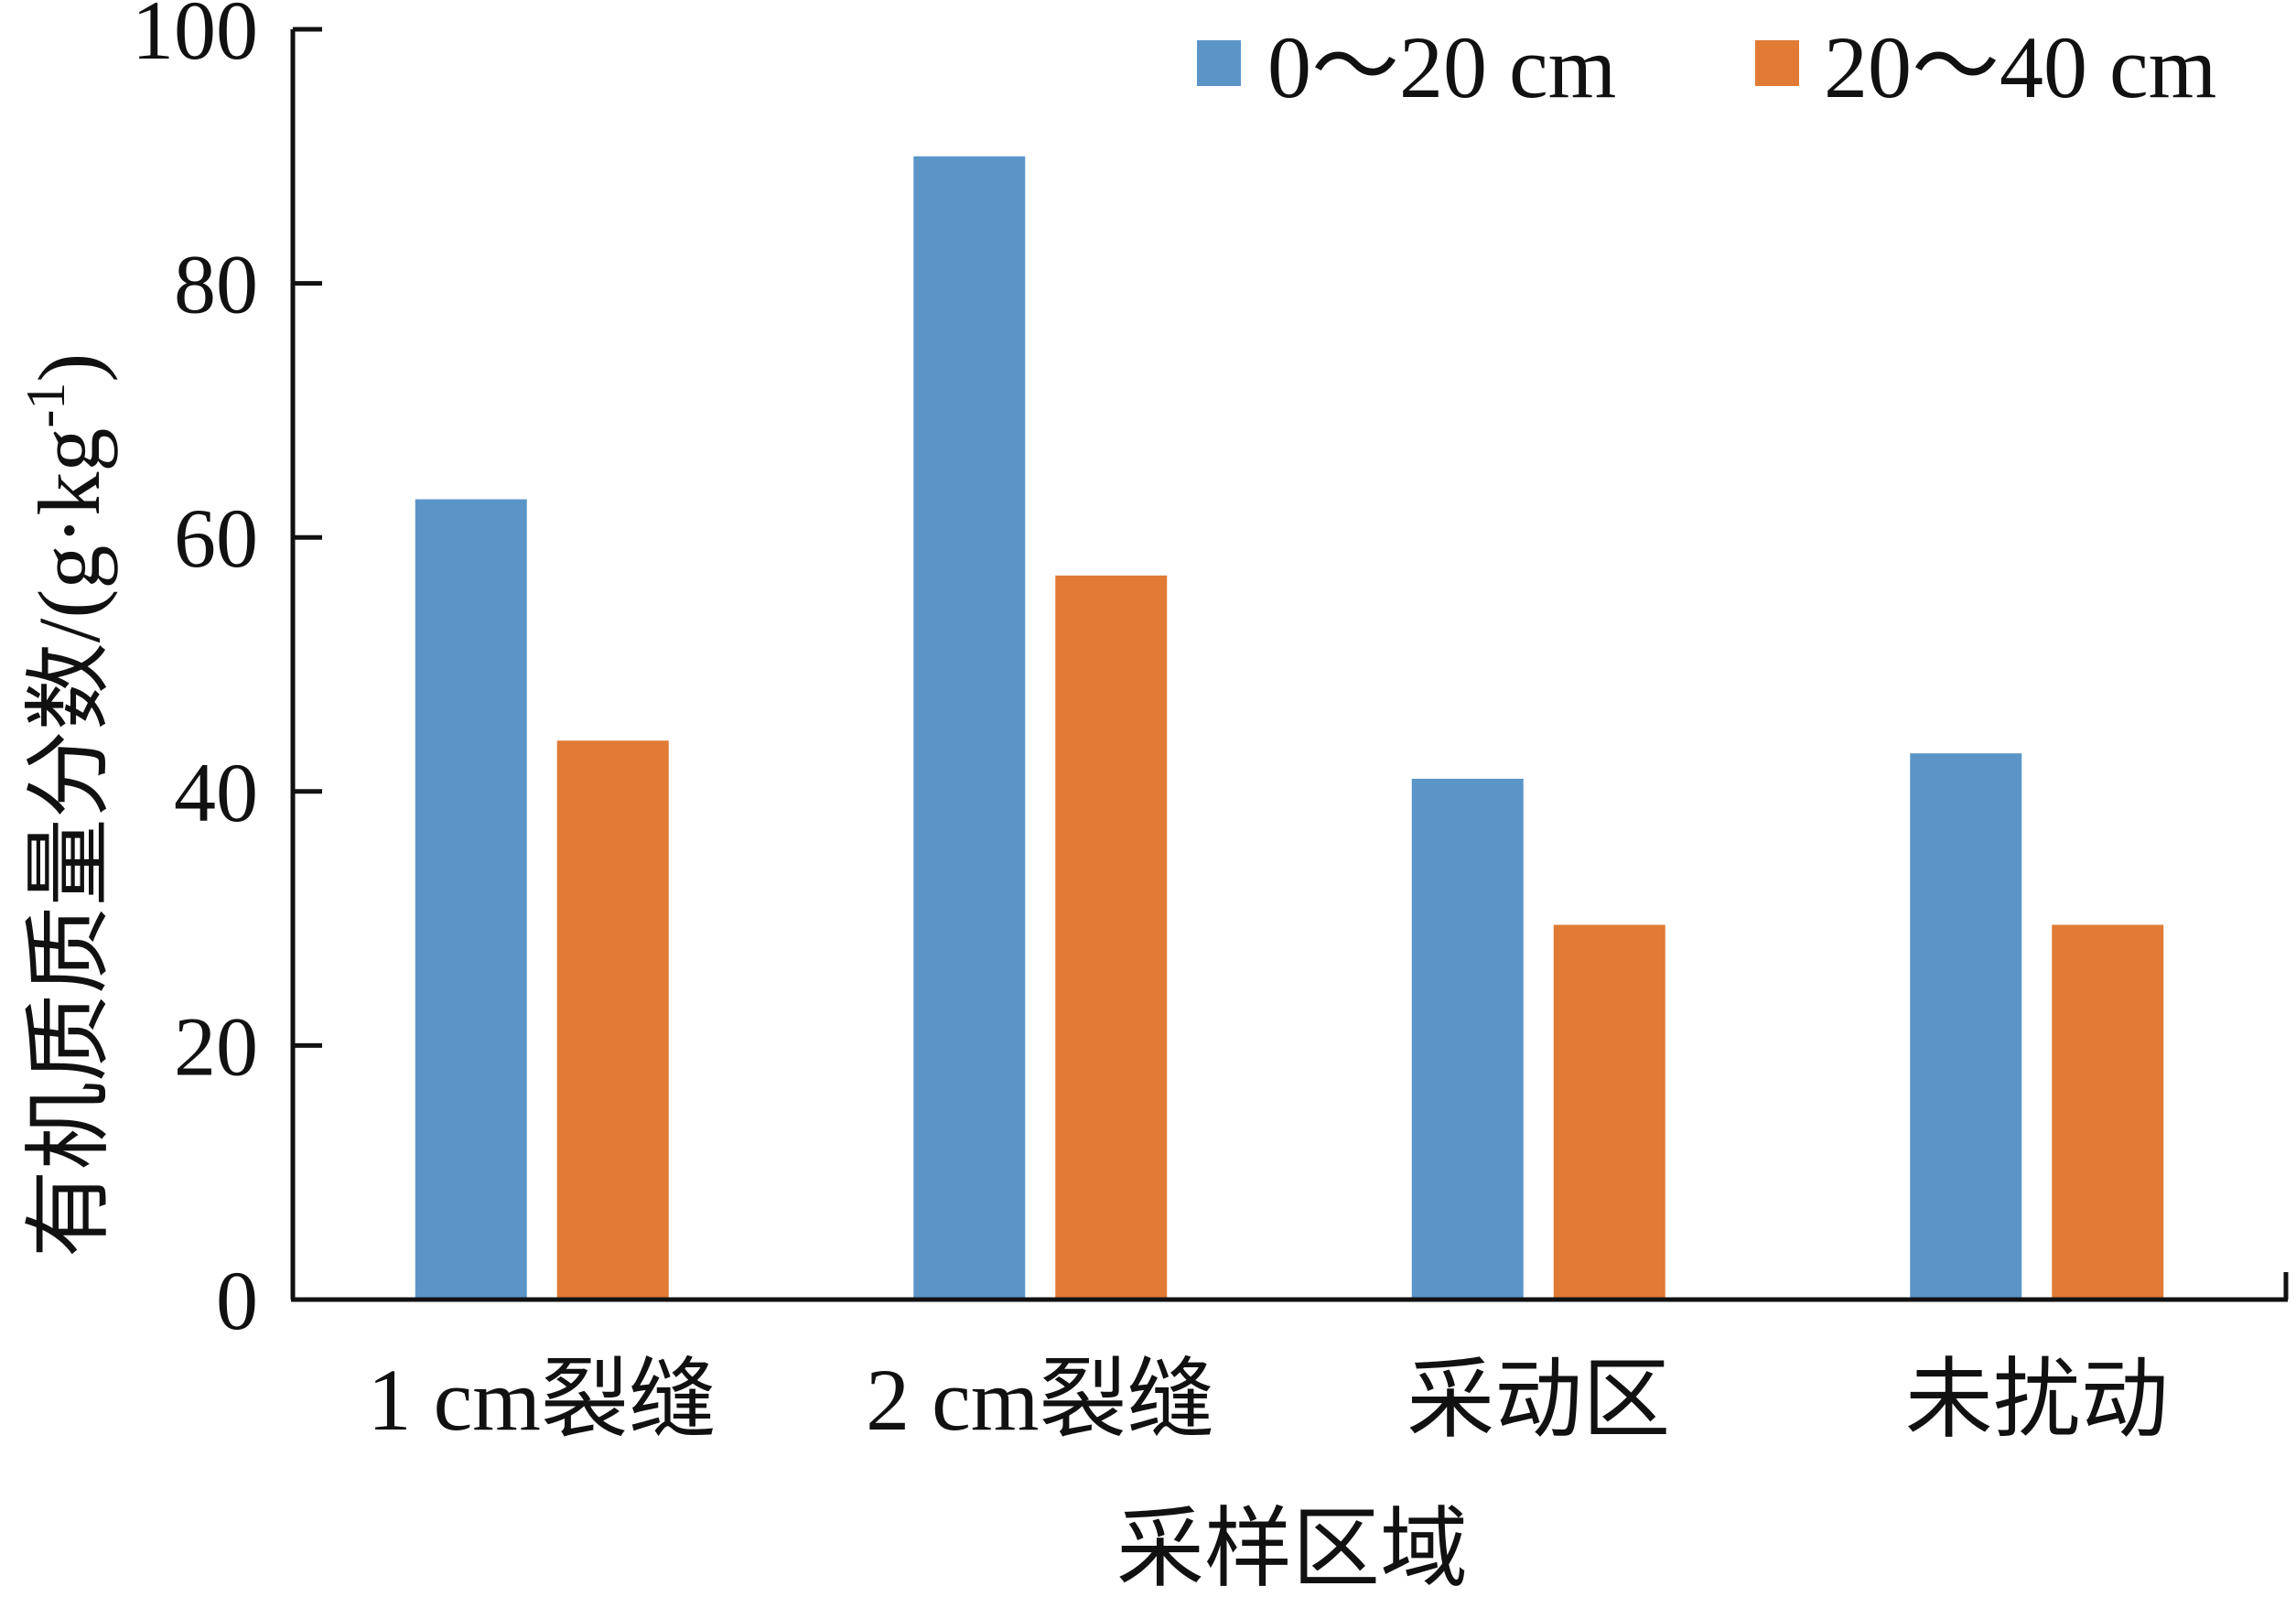  I want to click on y-tick-label-60: 60, so click(216, 538).